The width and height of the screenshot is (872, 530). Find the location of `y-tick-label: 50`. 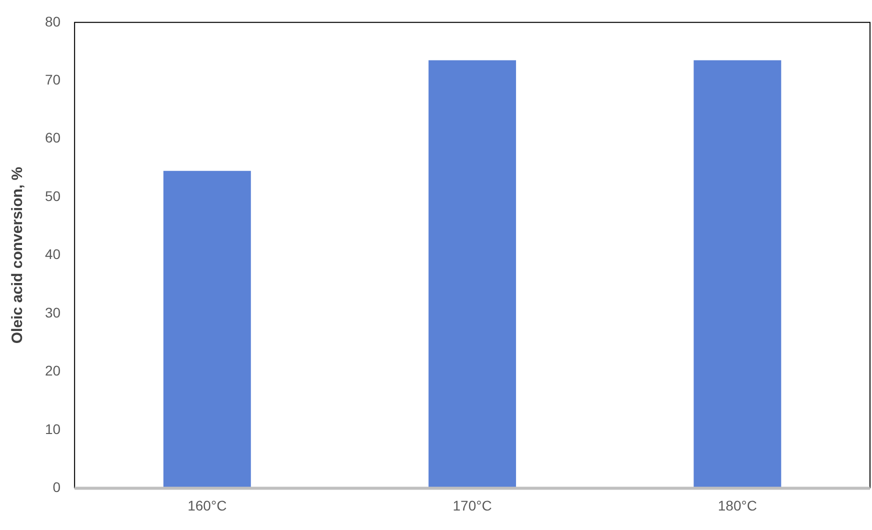

y-tick-label: 50 is located at coordinates (52, 196).